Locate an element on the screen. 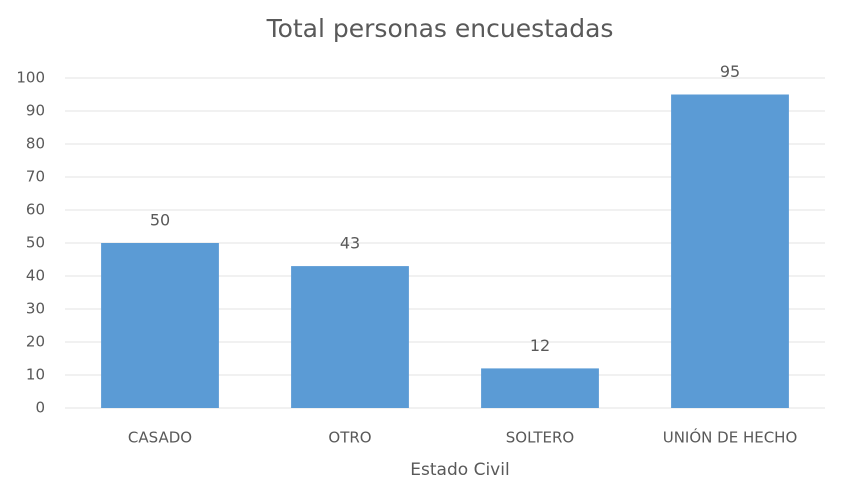 This screenshot has height=481, width=841. data-label: 12 is located at coordinates (540, 345).